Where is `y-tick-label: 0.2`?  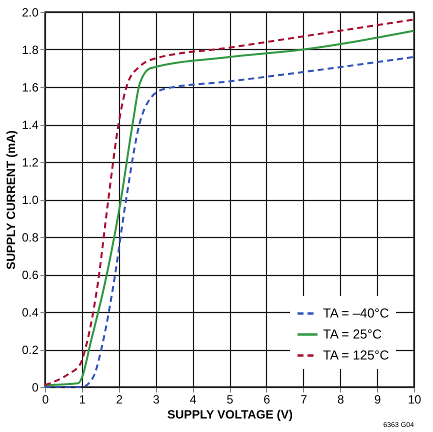 y-tick-label: 0.2 is located at coordinates (30, 350).